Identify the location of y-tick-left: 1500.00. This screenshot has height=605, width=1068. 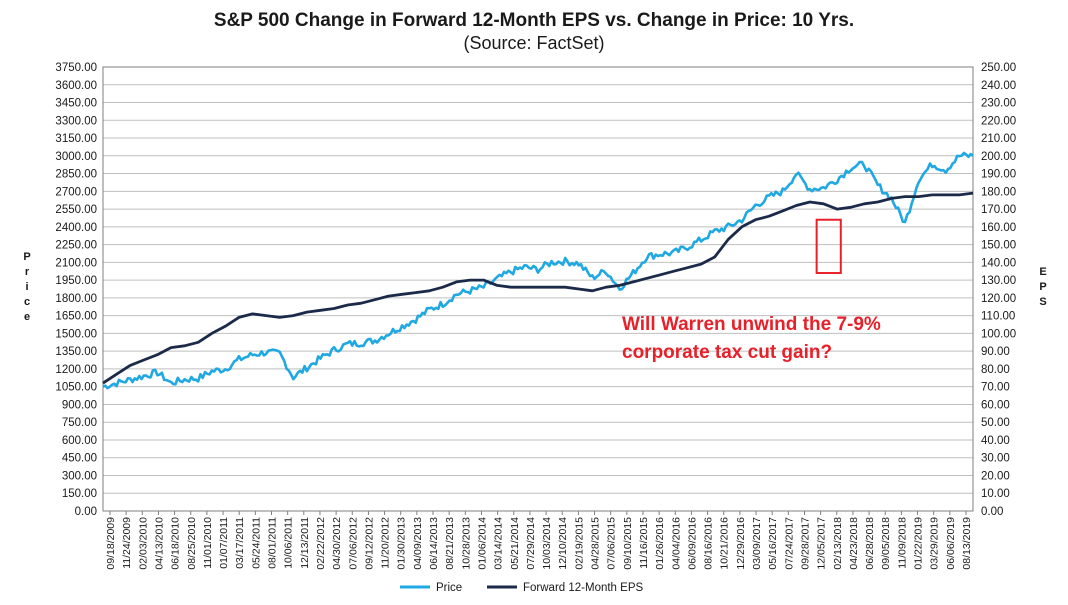
(76, 334).